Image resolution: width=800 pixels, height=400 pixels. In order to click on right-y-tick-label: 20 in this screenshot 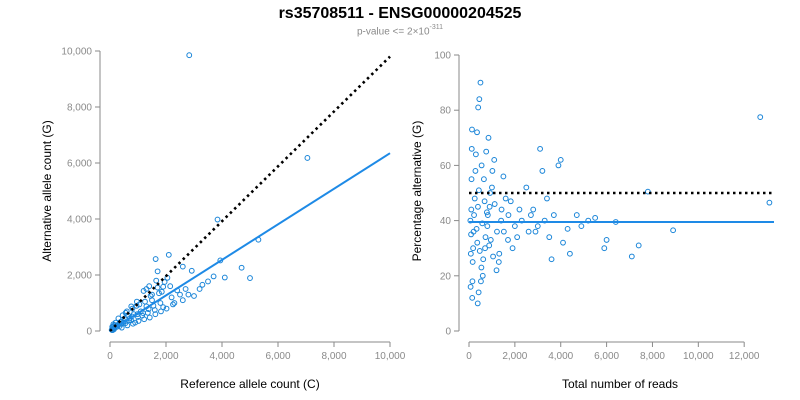, I will do `click(446, 276)`.